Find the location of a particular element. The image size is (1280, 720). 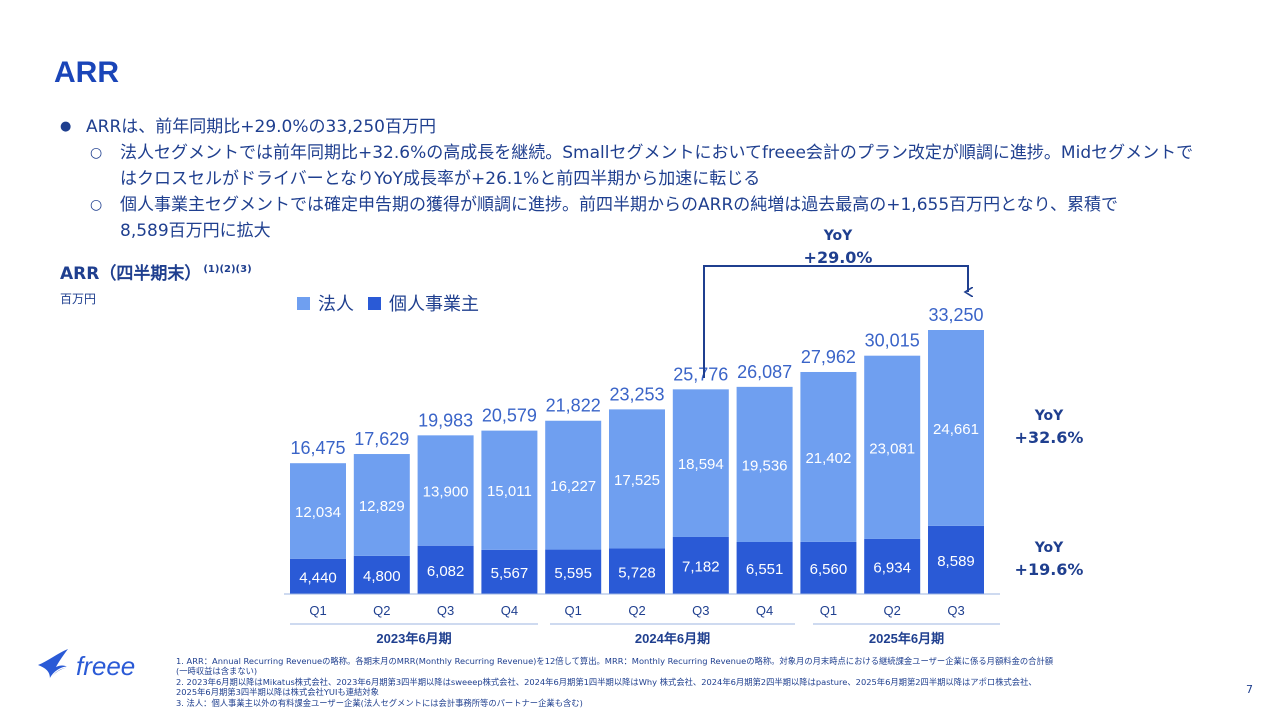

label-corporate-10: 24,661 is located at coordinates (956, 429).